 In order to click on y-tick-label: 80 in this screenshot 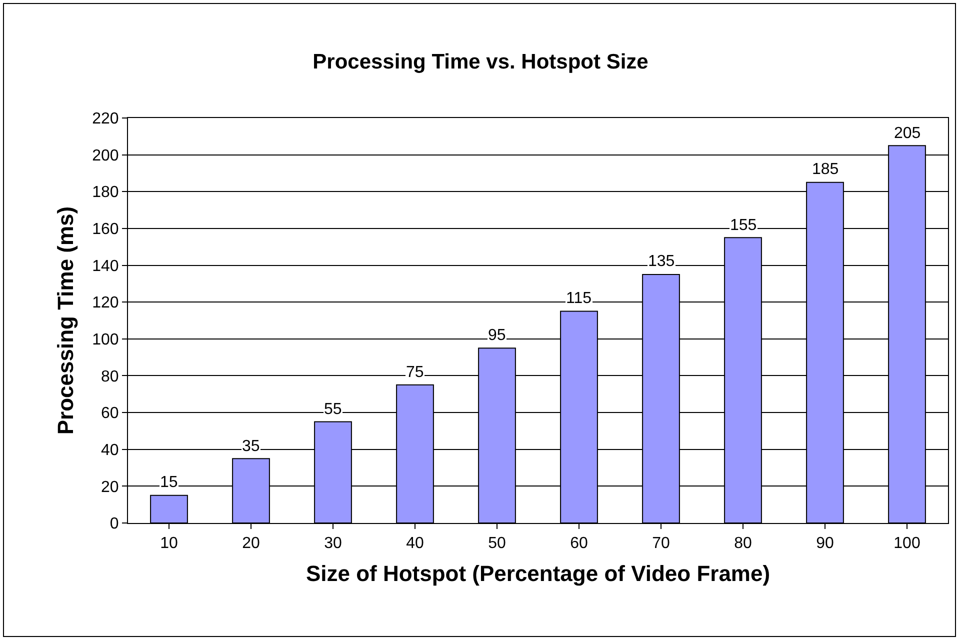, I will do `click(110, 377)`.